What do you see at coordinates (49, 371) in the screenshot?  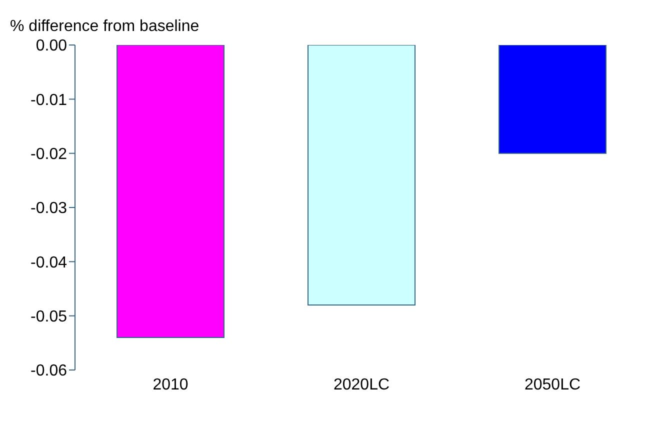 I see `y-tick-label: -0.06` at bounding box center [49, 371].